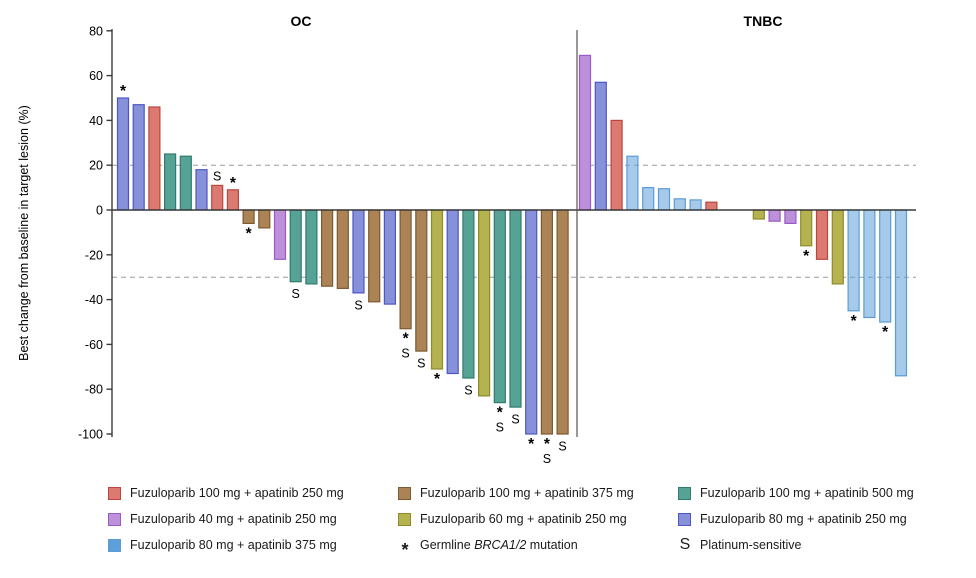  I want to click on legend-item: Fuzuloparib 40 mg + apatinib 250 mg, so click(226, 519).